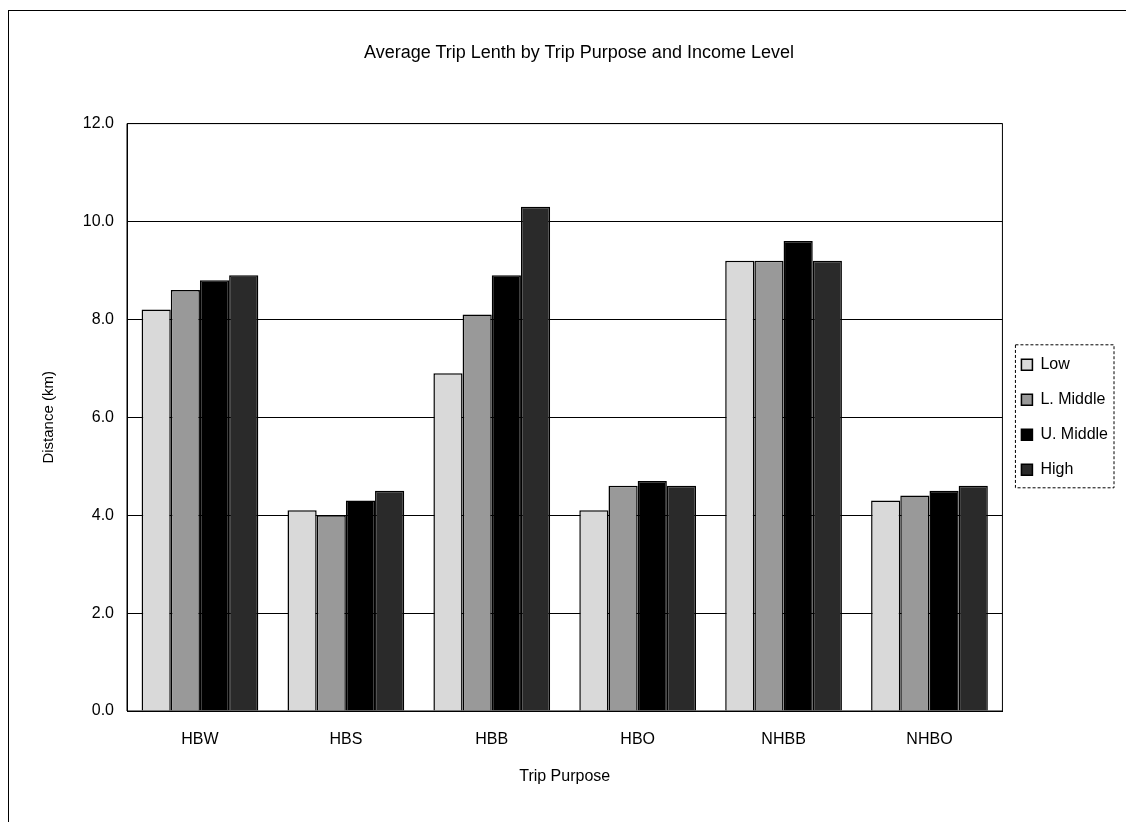 Image resolution: width=1126 pixels, height=822 pixels. Describe the element at coordinates (98, 220) in the screenshot. I see `y-tick-label: 10.0` at that location.